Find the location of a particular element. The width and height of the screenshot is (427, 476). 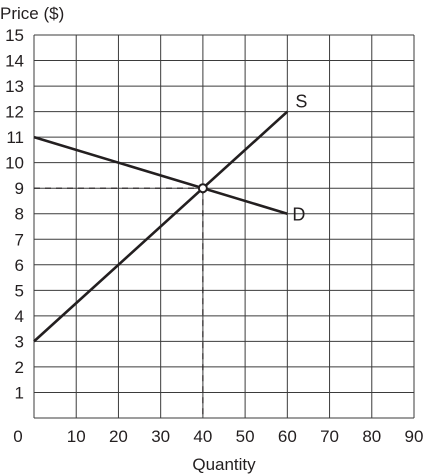

y-tick-label: 6 is located at coordinates (19, 265).